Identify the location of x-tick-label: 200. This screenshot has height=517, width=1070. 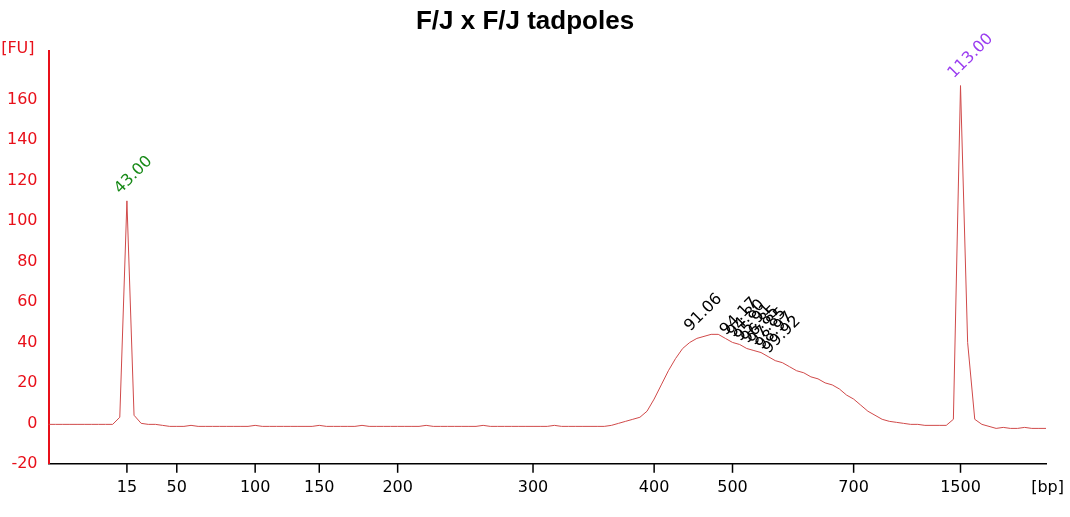
(397, 486).